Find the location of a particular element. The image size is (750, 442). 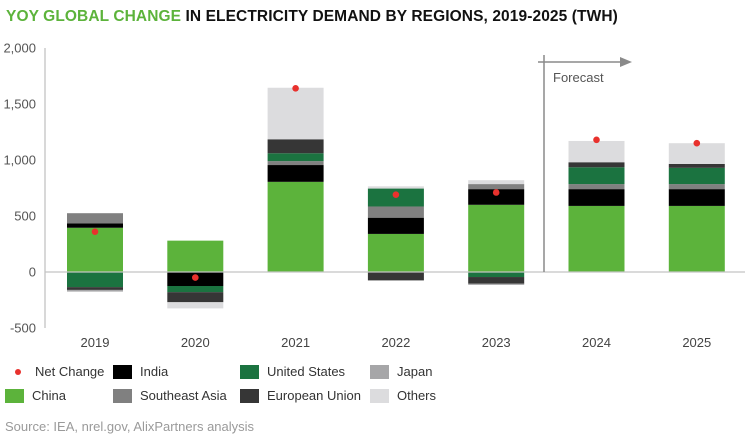

legend-item-others: Others is located at coordinates (403, 395).